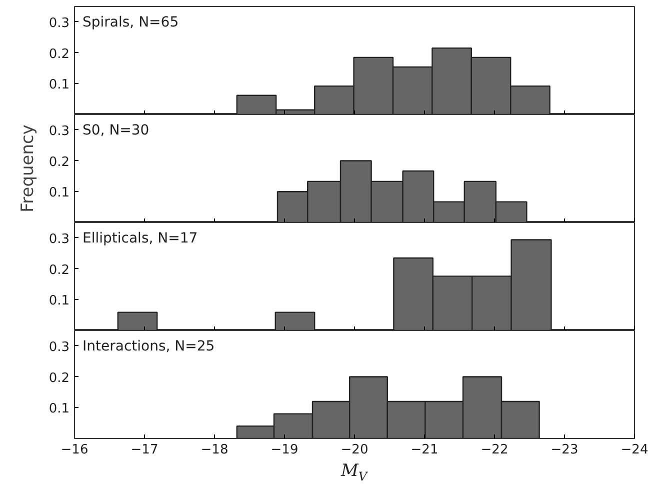 The width and height of the screenshot is (654, 485). What do you see at coordinates (354, 450) in the screenshot?
I see `x-tick-label: −20` at bounding box center [354, 450].